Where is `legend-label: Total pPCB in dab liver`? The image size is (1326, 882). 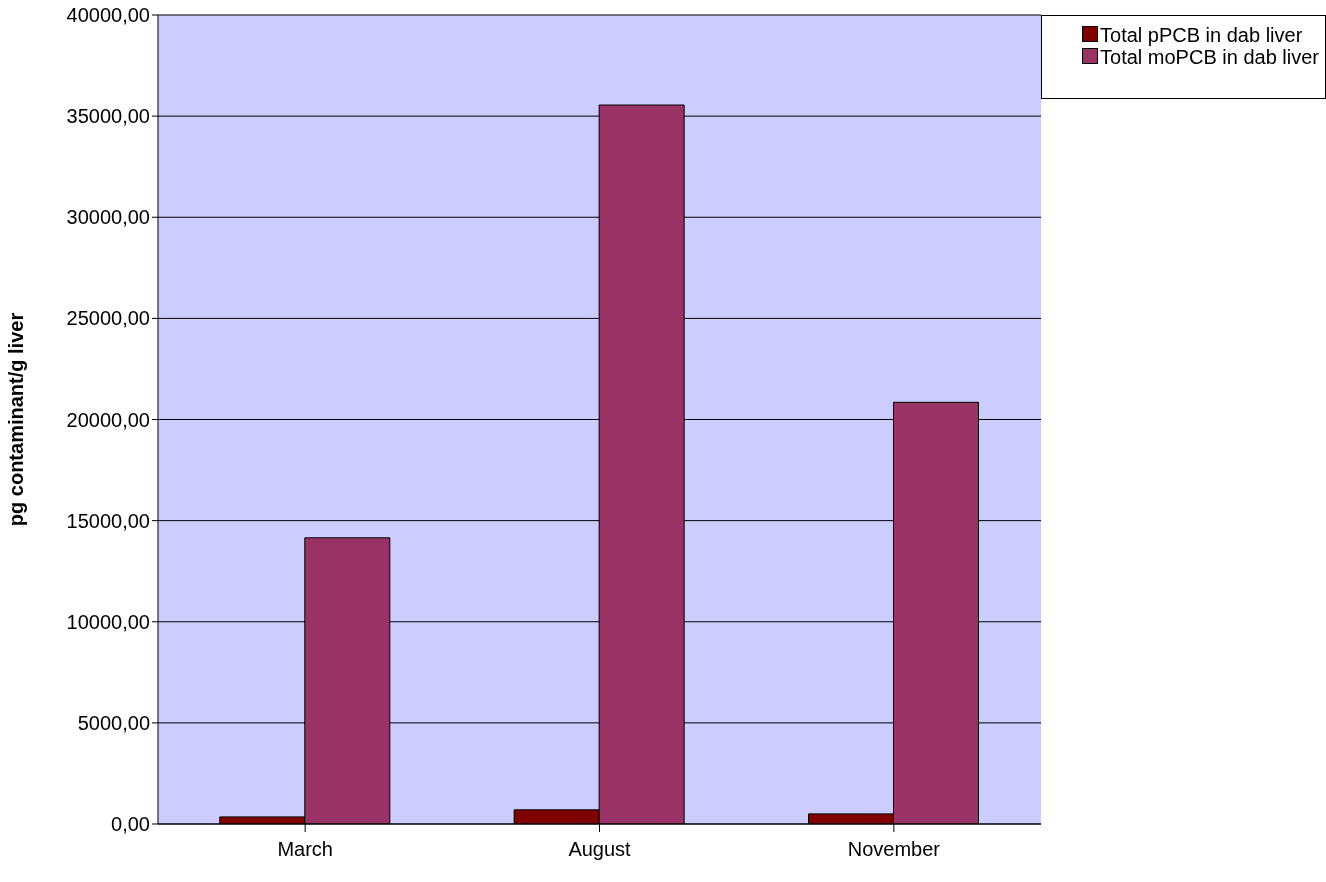 legend-label: Total pPCB in dab liver is located at coordinates (1201, 35).